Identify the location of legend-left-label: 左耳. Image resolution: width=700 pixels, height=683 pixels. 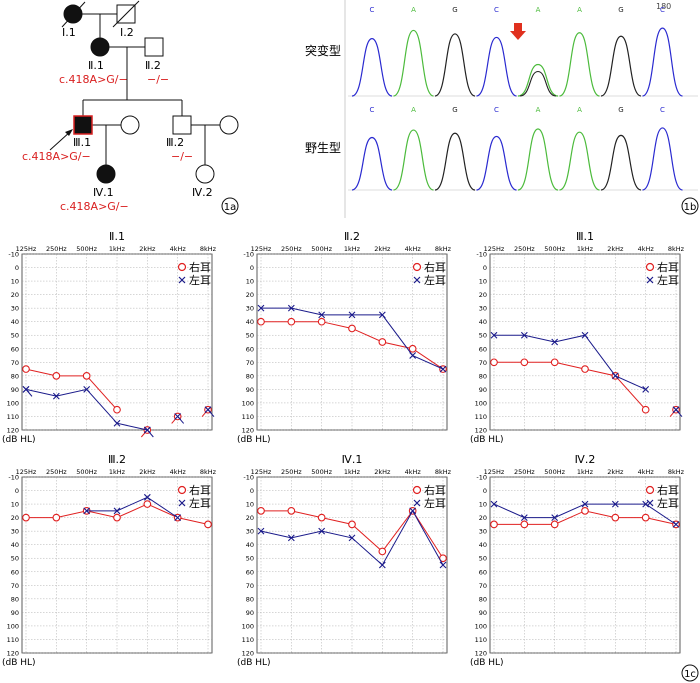
(668, 280).